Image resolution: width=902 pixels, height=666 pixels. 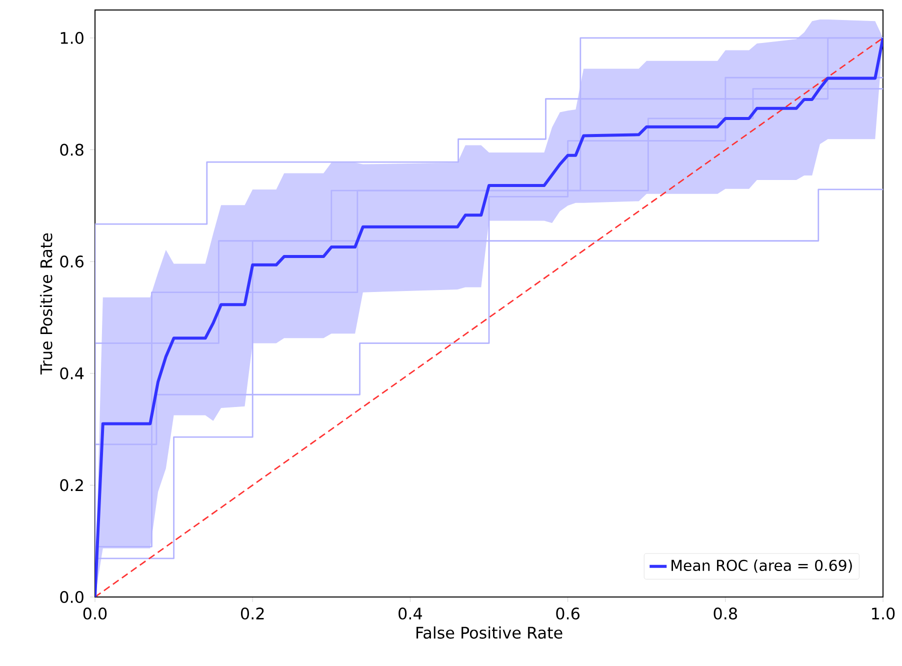 What do you see at coordinates (72, 597) in the screenshot?
I see `y-tick-label: 0.0` at bounding box center [72, 597].